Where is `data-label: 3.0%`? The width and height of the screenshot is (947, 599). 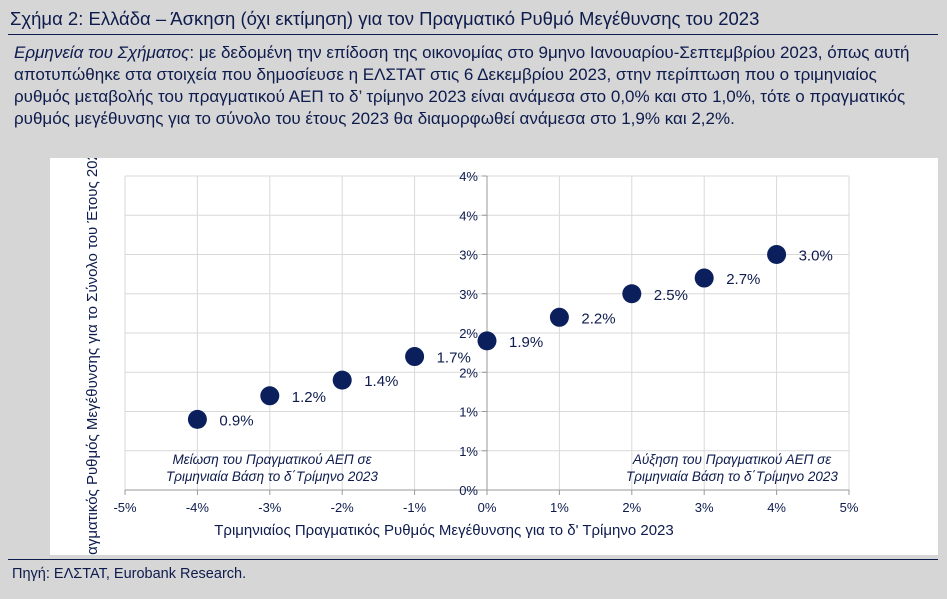 data-label: 3.0% is located at coordinates (816, 256).